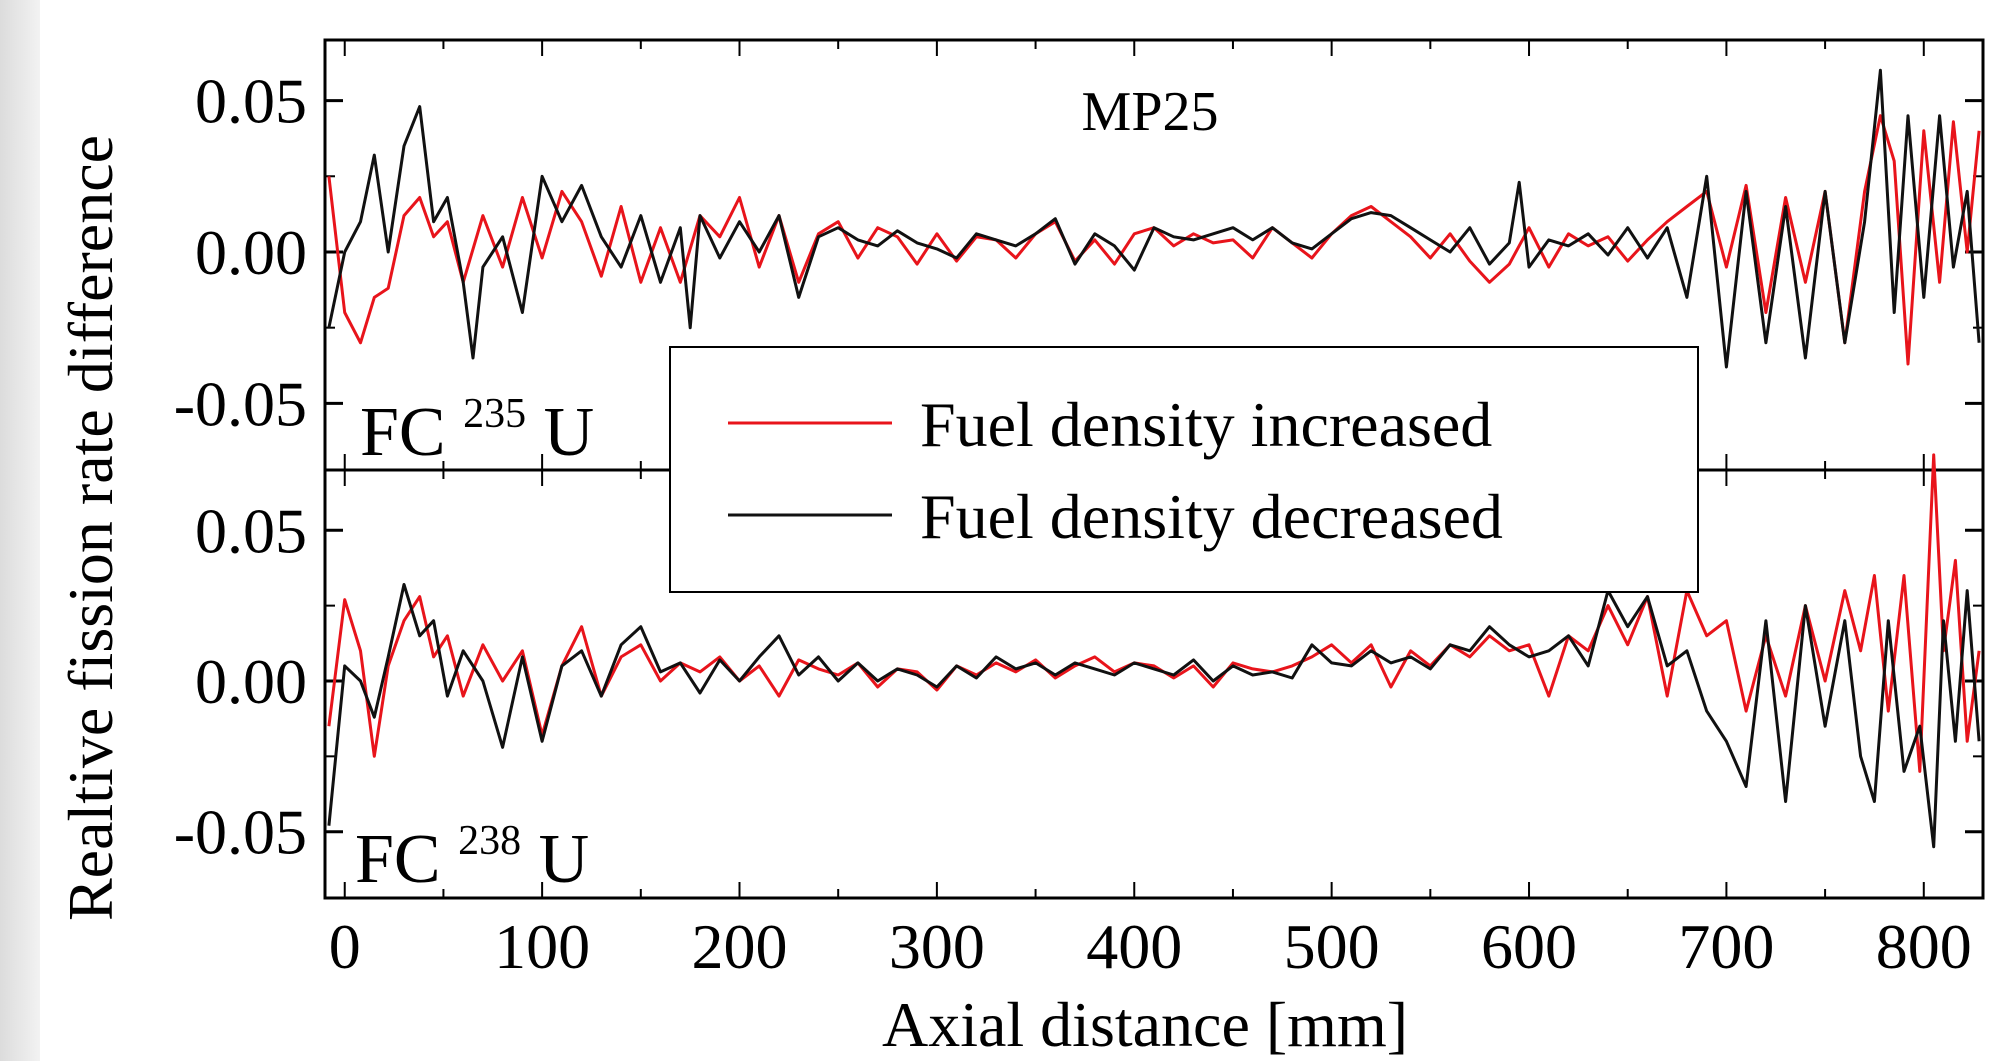 Image resolution: width=1993 pixels, height=1061 pixels. I want to click on x-tick-label: 400, so click(1134, 946).